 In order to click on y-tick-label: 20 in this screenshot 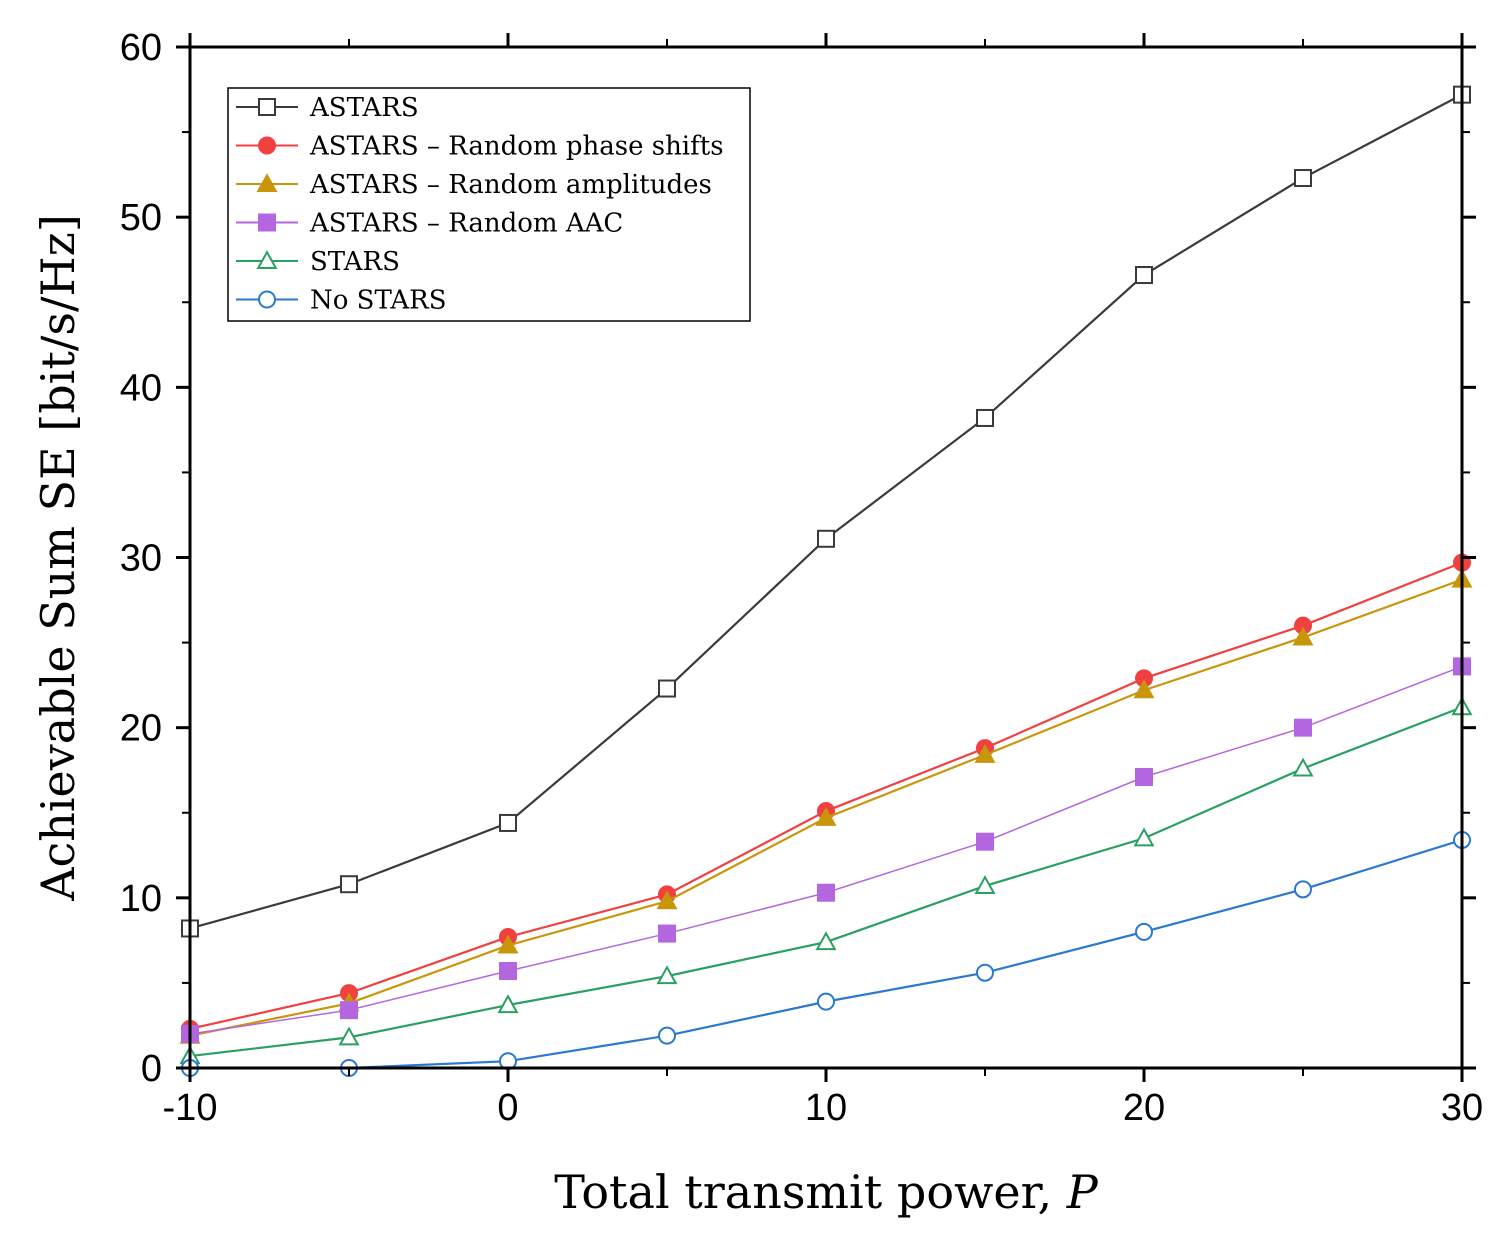, I will do `click(141, 729)`.